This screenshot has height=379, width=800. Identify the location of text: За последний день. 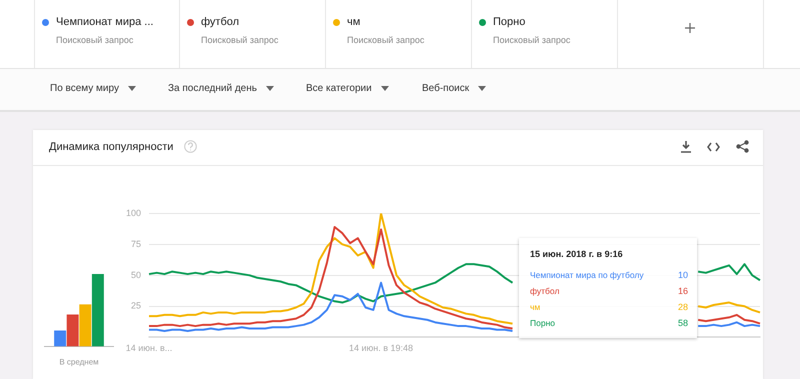
(213, 88).